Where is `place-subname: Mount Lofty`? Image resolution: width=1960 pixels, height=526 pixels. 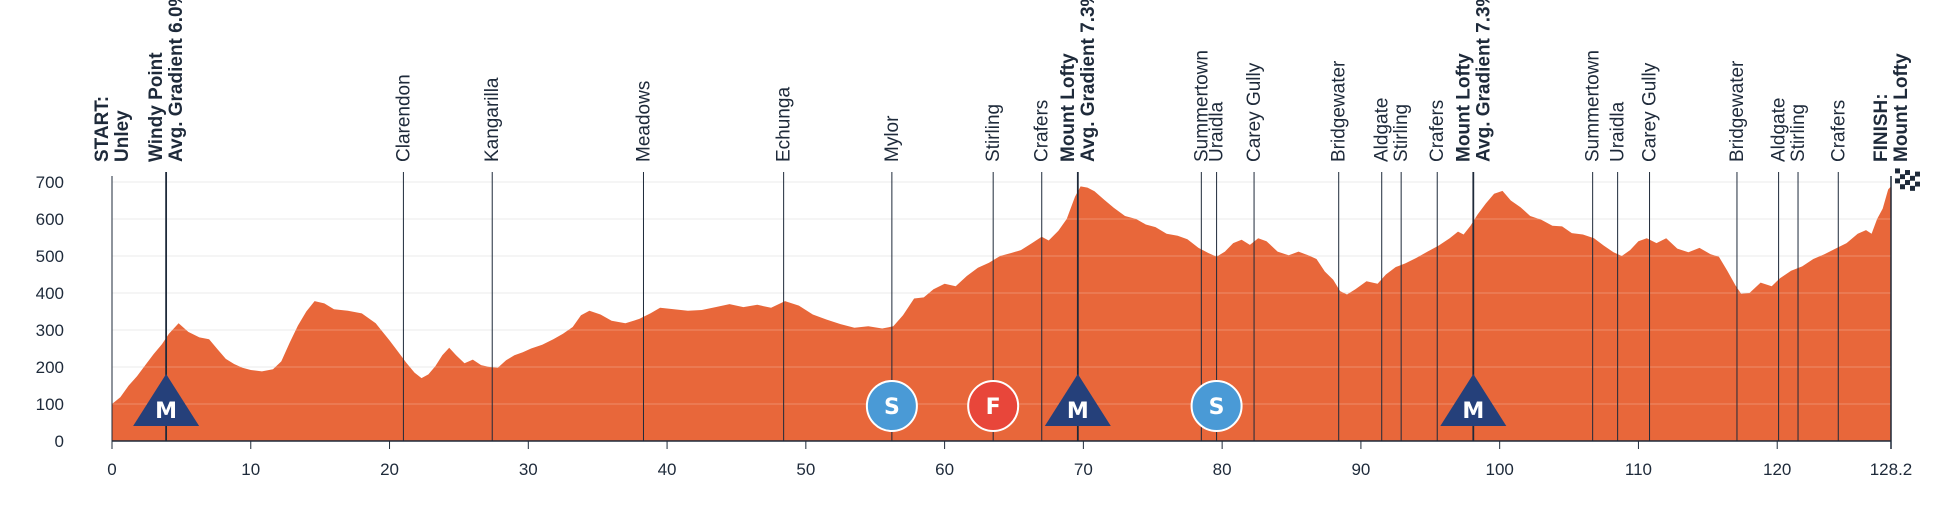 place-subname: Mount Lofty is located at coordinates (1901, 107).